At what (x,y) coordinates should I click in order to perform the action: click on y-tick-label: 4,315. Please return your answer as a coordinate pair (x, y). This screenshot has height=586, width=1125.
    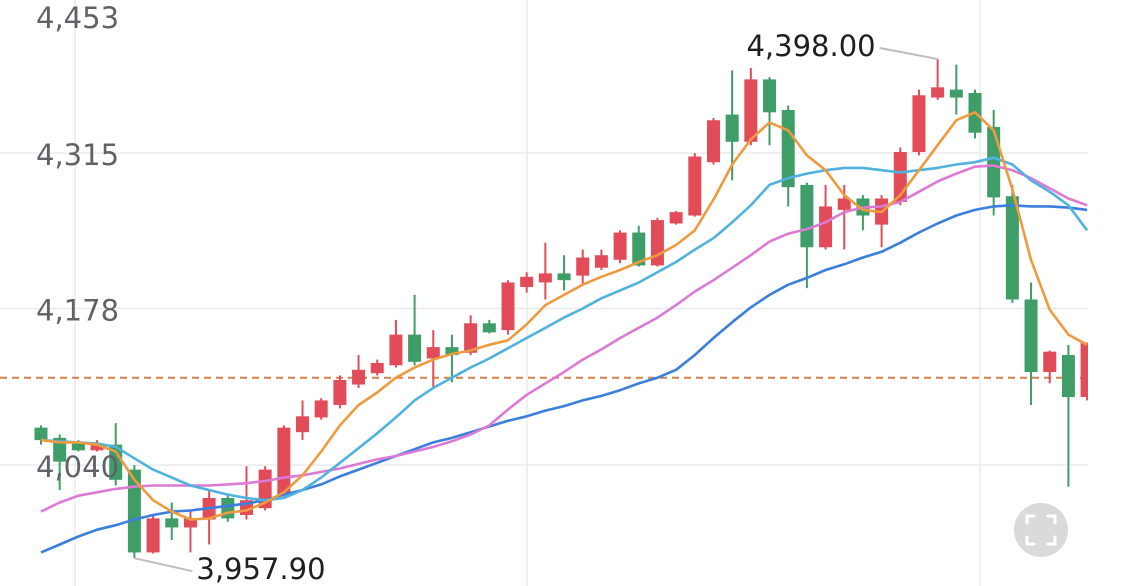
    Looking at the image, I should click on (77, 155).